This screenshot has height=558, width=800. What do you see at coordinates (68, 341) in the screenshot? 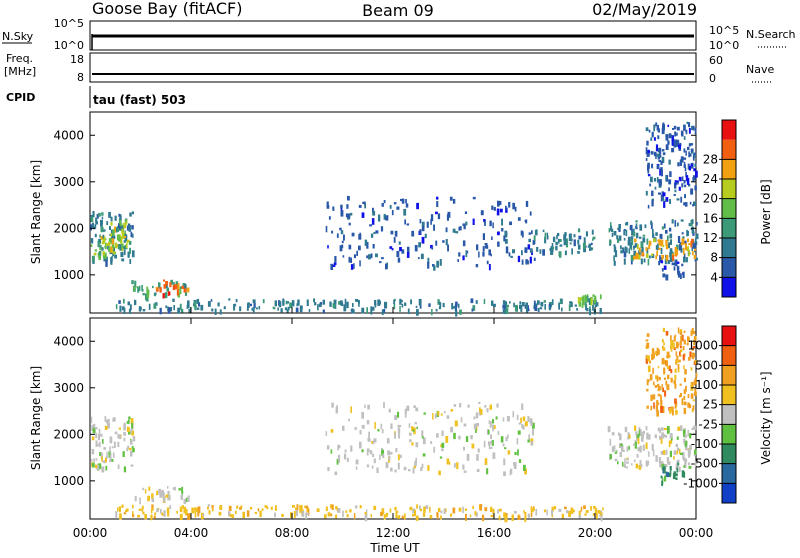
I see `velocity-ytick-label: 4000` at bounding box center [68, 341].